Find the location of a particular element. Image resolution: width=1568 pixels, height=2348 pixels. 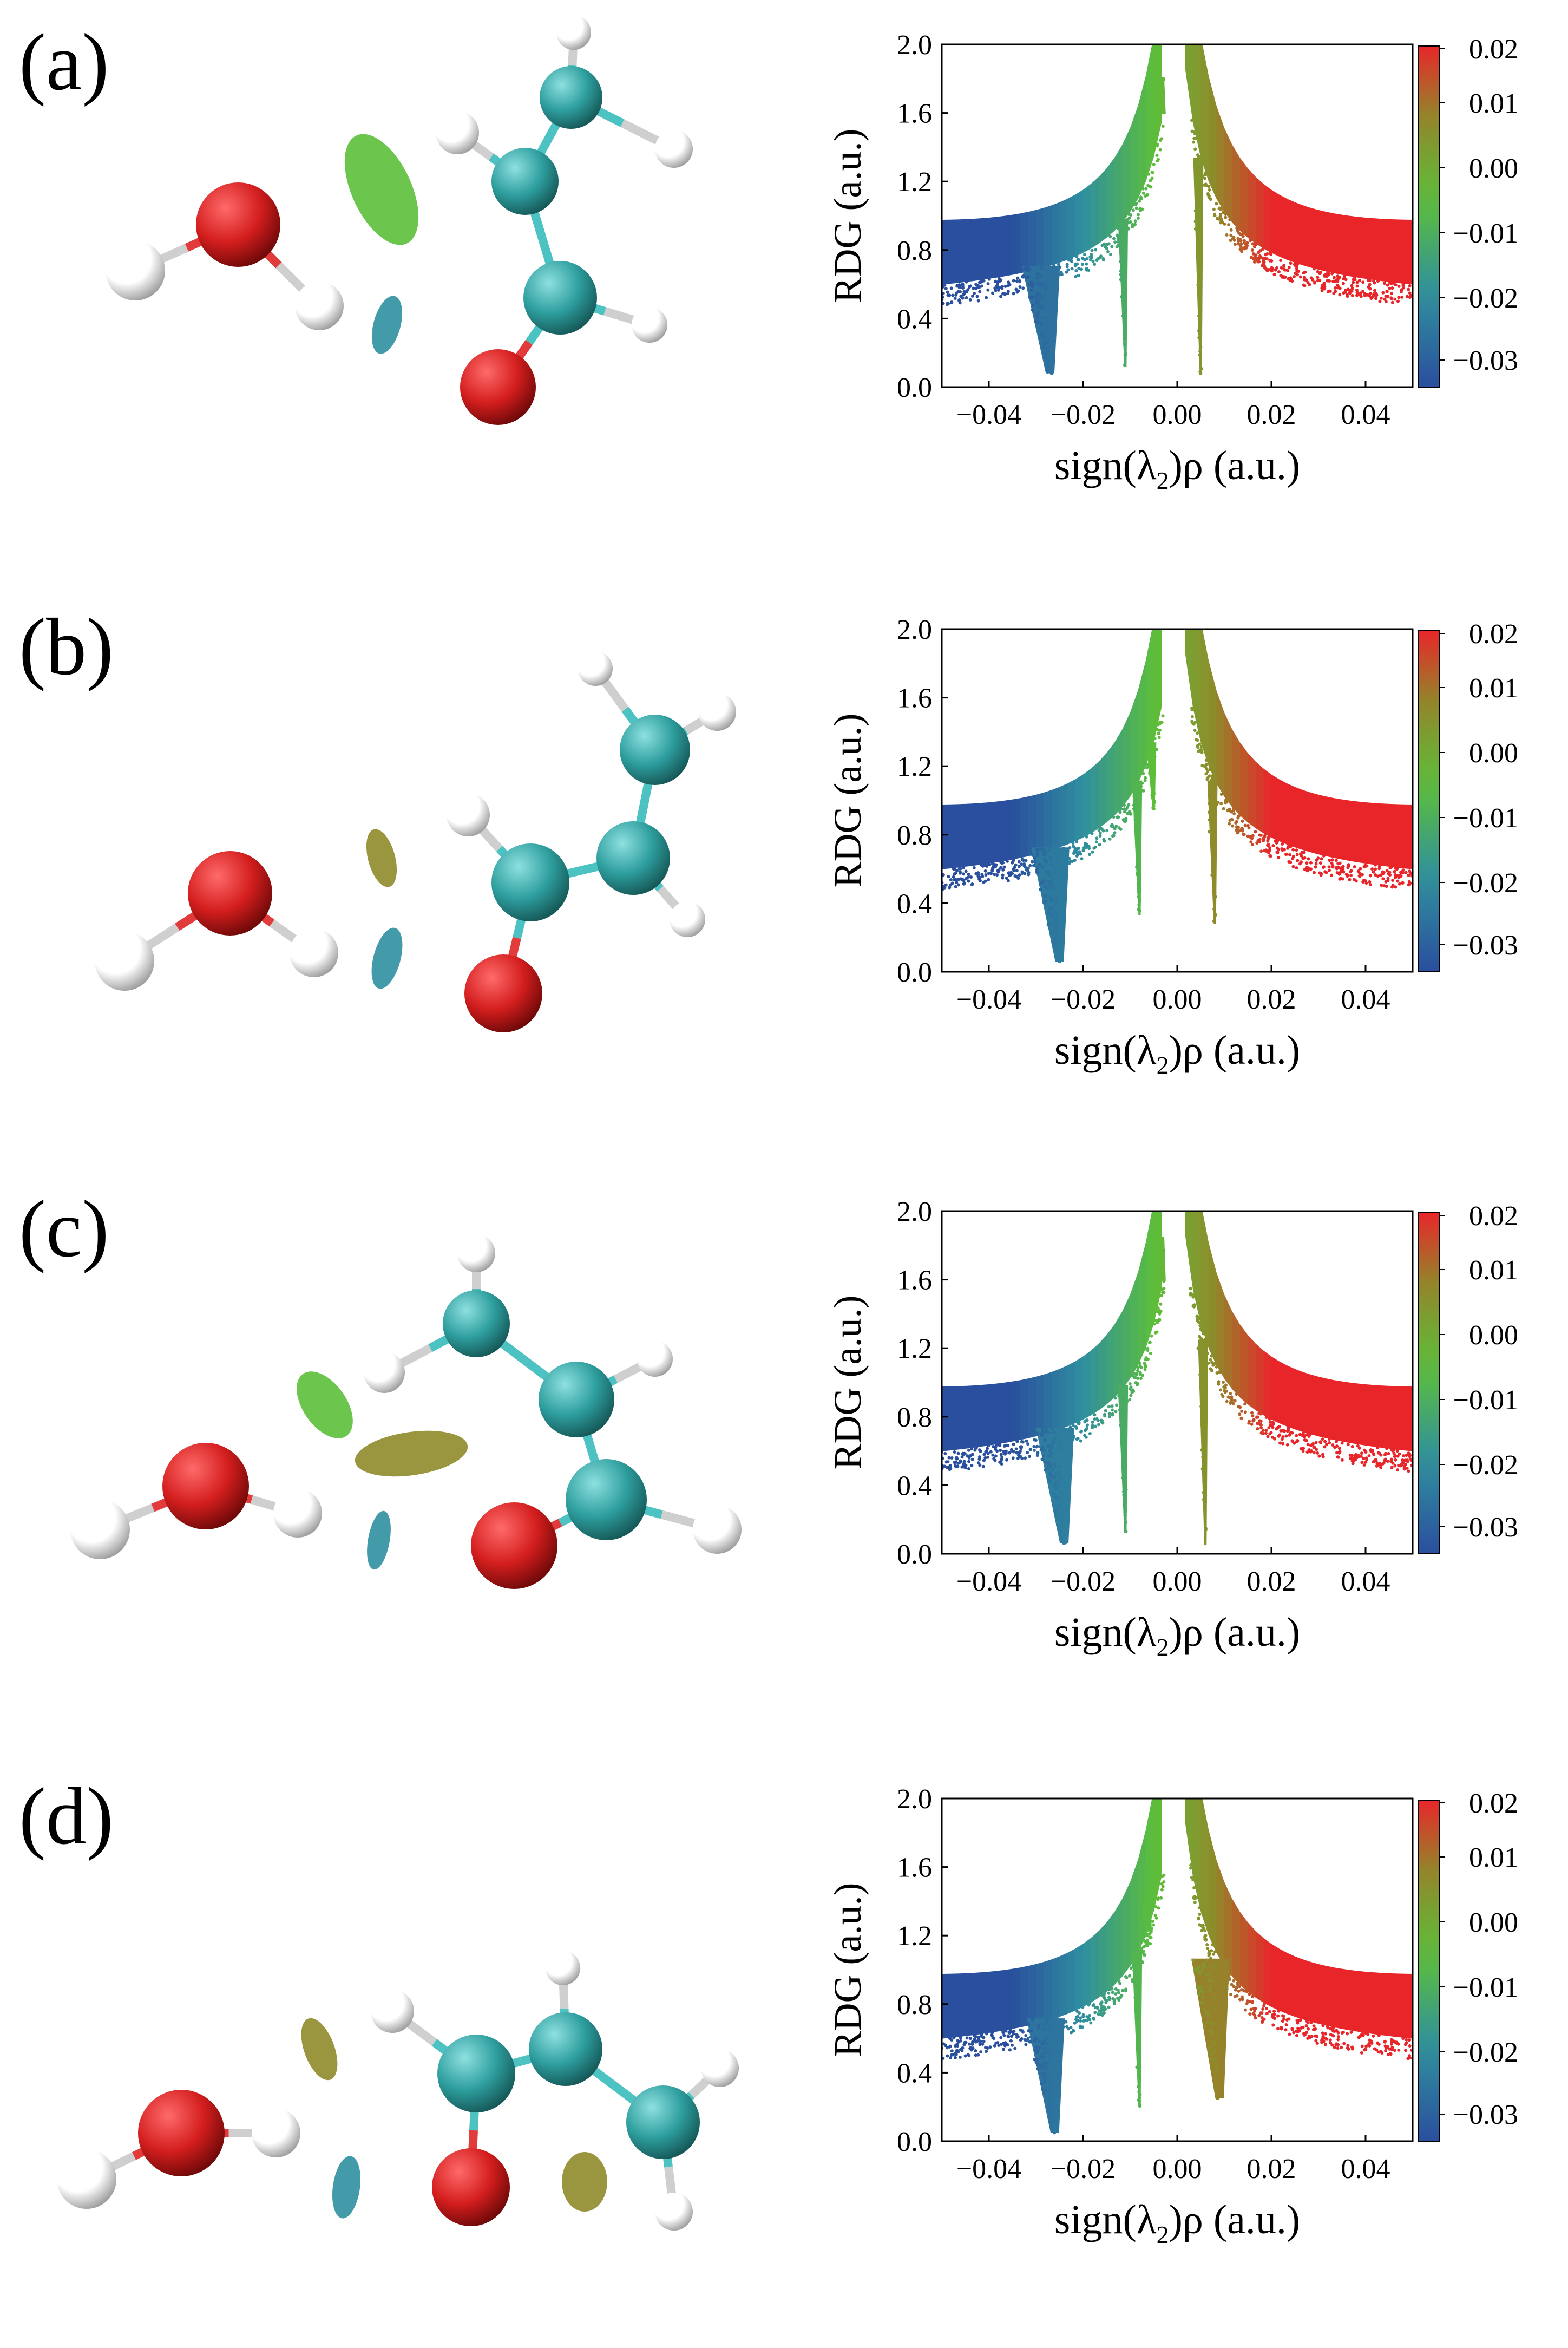

panel-label: (b) is located at coordinates (66, 647).